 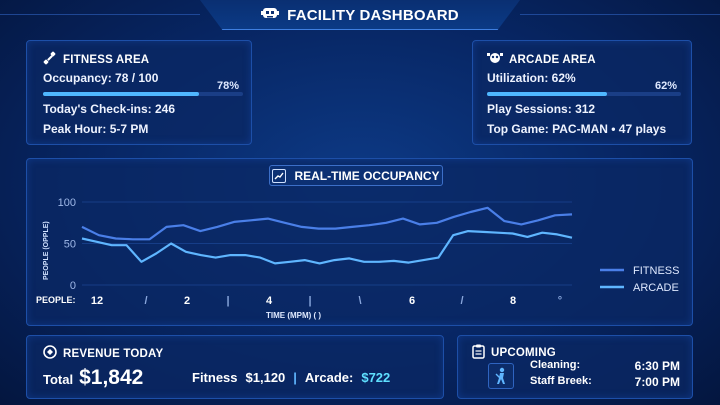 I want to click on revenue-total: Total $1,842, so click(x=93, y=378).